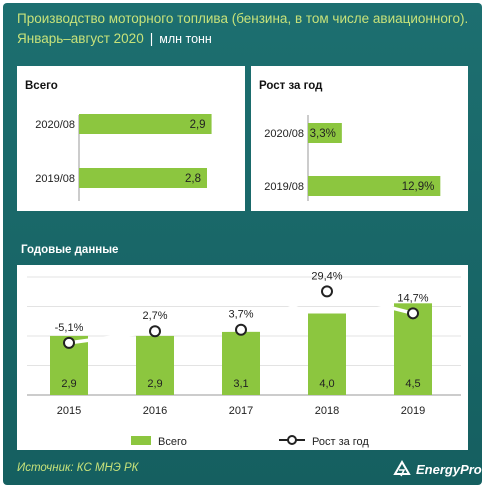  I want to click on annual-bar-value-label: 4,5, so click(412, 384).